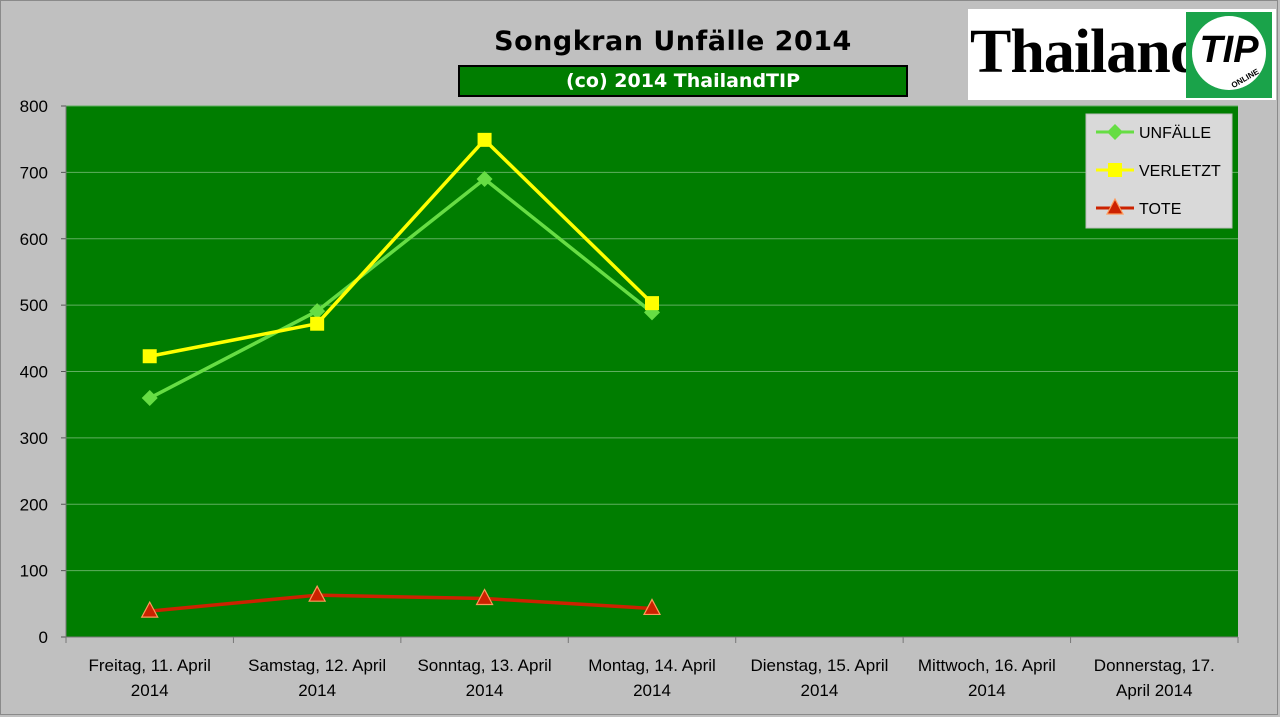  Describe the element at coordinates (34, 372) in the screenshot. I see `y-tick-label-400: 400` at that location.